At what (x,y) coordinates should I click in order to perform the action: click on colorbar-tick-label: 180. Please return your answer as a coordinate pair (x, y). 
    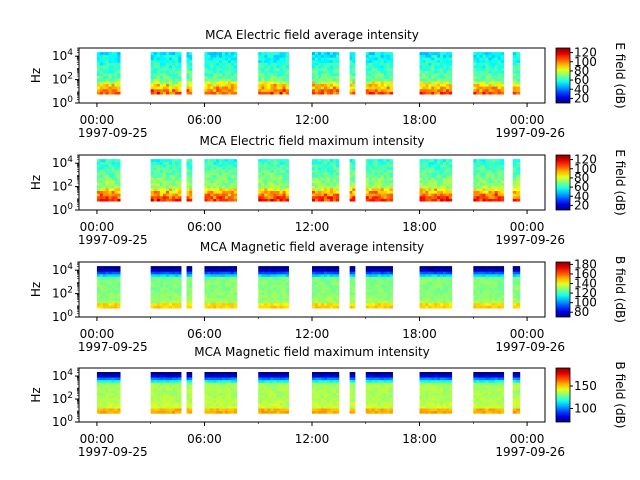
    Looking at the image, I should click on (585, 264).